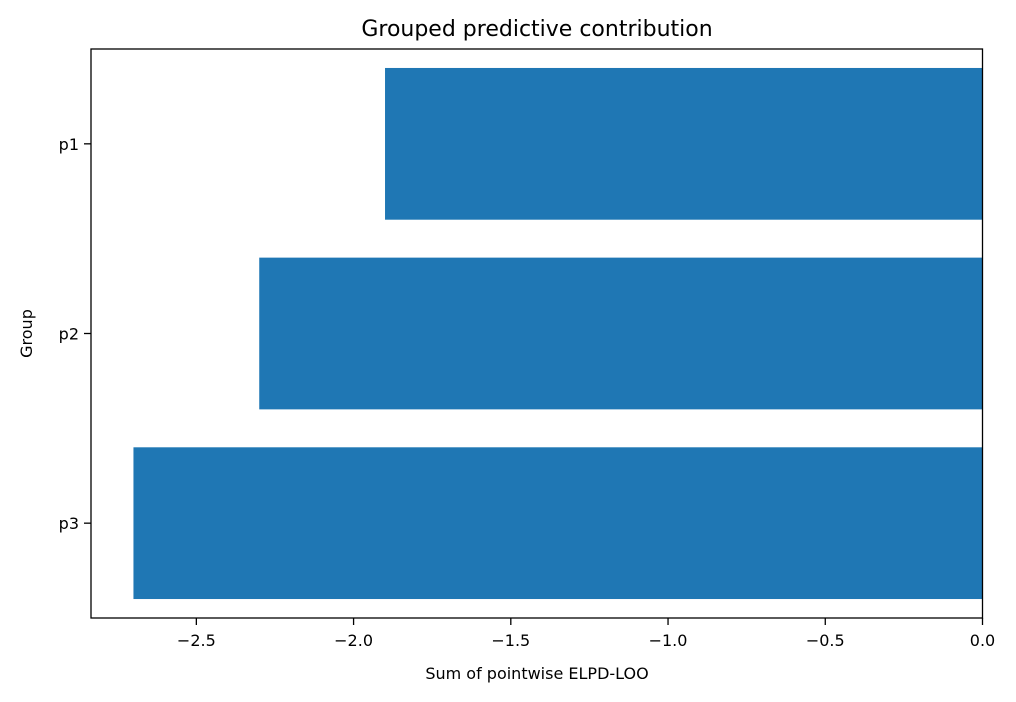 This screenshot has height=702, width=1016. What do you see at coordinates (196, 640) in the screenshot?
I see `x-tick-label: −2.5` at bounding box center [196, 640].